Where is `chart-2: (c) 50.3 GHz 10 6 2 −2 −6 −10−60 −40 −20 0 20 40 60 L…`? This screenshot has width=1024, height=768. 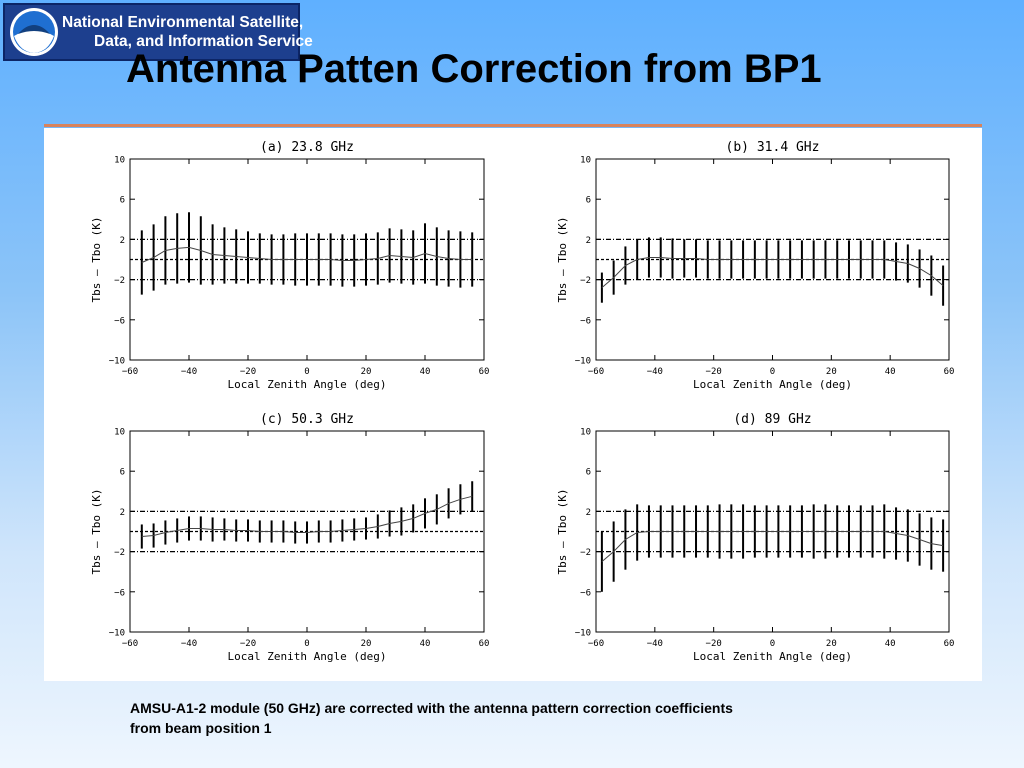
chart-2: (c) 50.3 GHz 10 6 2 −2 −6 −10−60 −40 −20 0 20 40 60 L… is located at coordinates (289, 537).